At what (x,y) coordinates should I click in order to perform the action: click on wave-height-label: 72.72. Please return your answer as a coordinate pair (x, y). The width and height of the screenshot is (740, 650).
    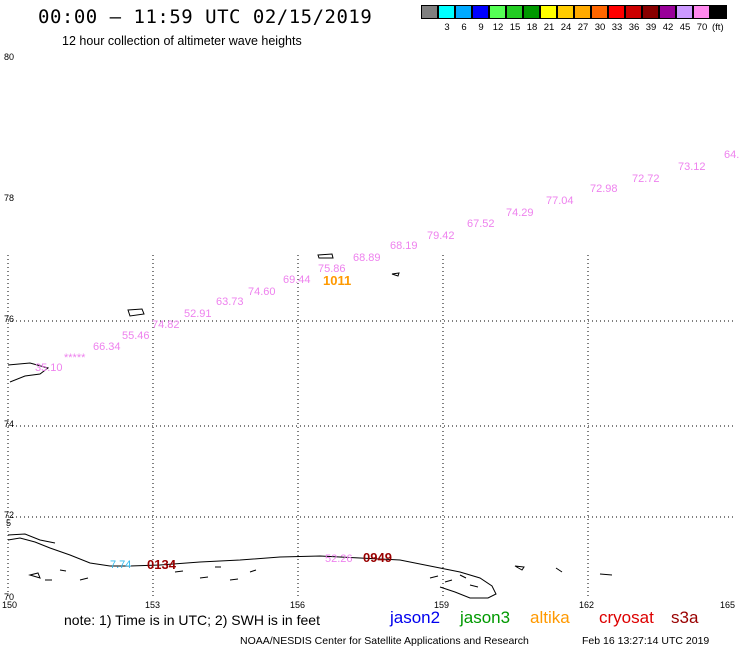
    Looking at the image, I should click on (646, 179).